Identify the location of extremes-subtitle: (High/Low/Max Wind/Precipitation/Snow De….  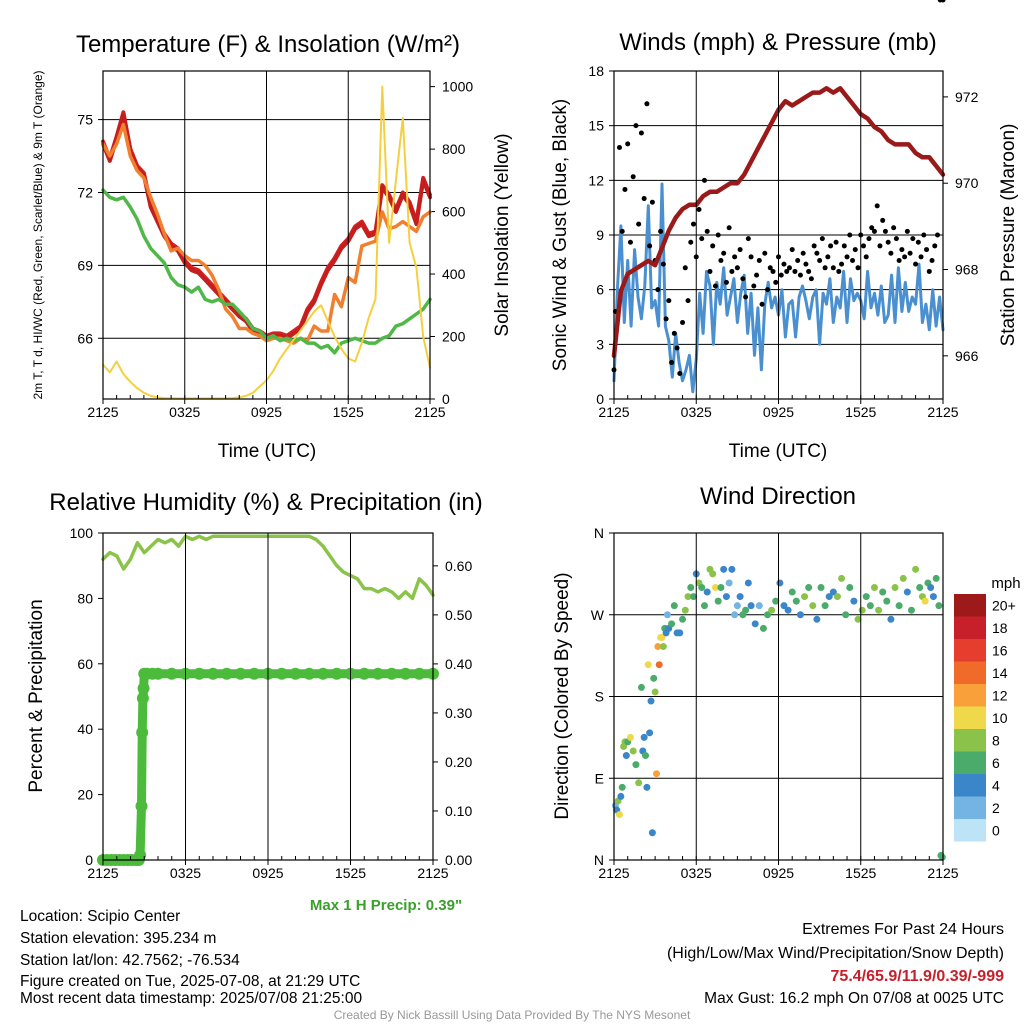
(835, 953).